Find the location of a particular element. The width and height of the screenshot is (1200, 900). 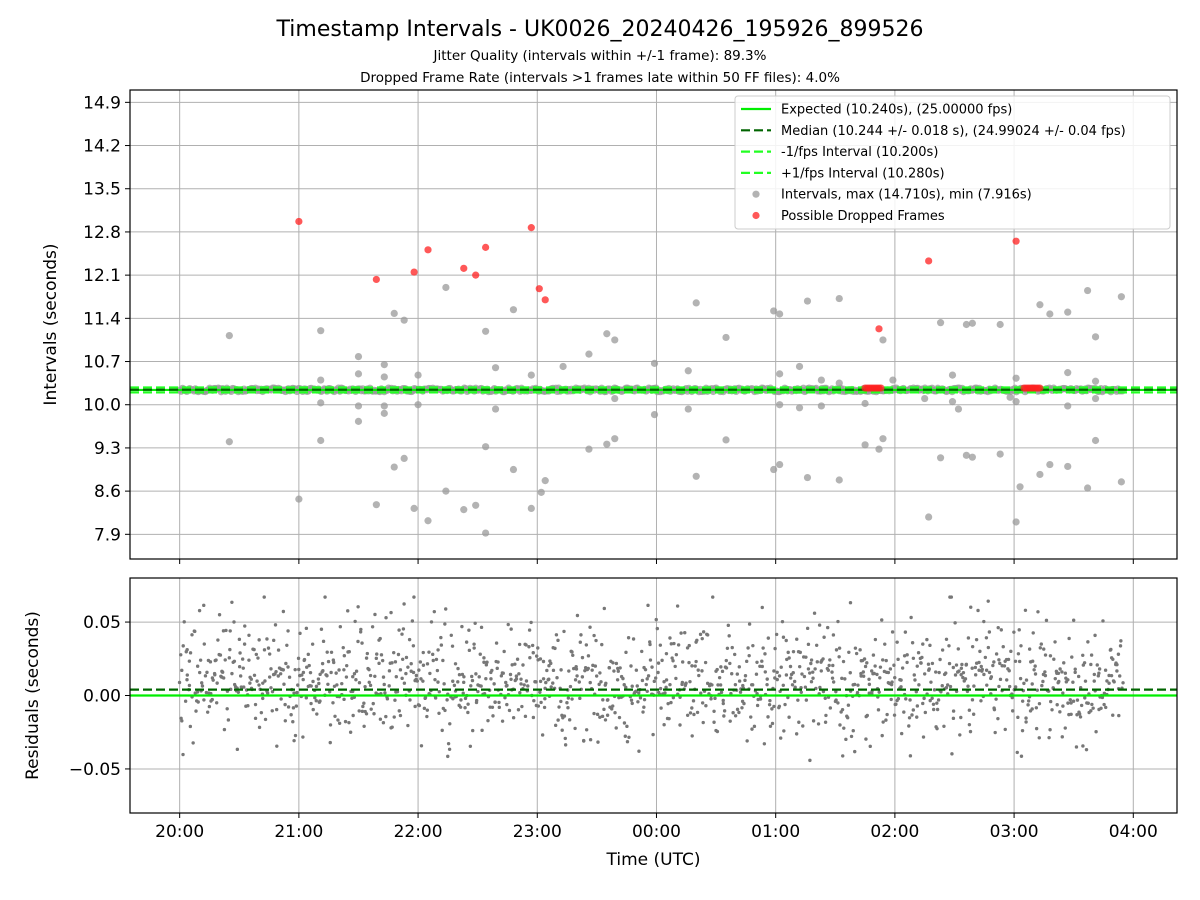

y-tick-label: 7.9 is located at coordinates (107, 535).